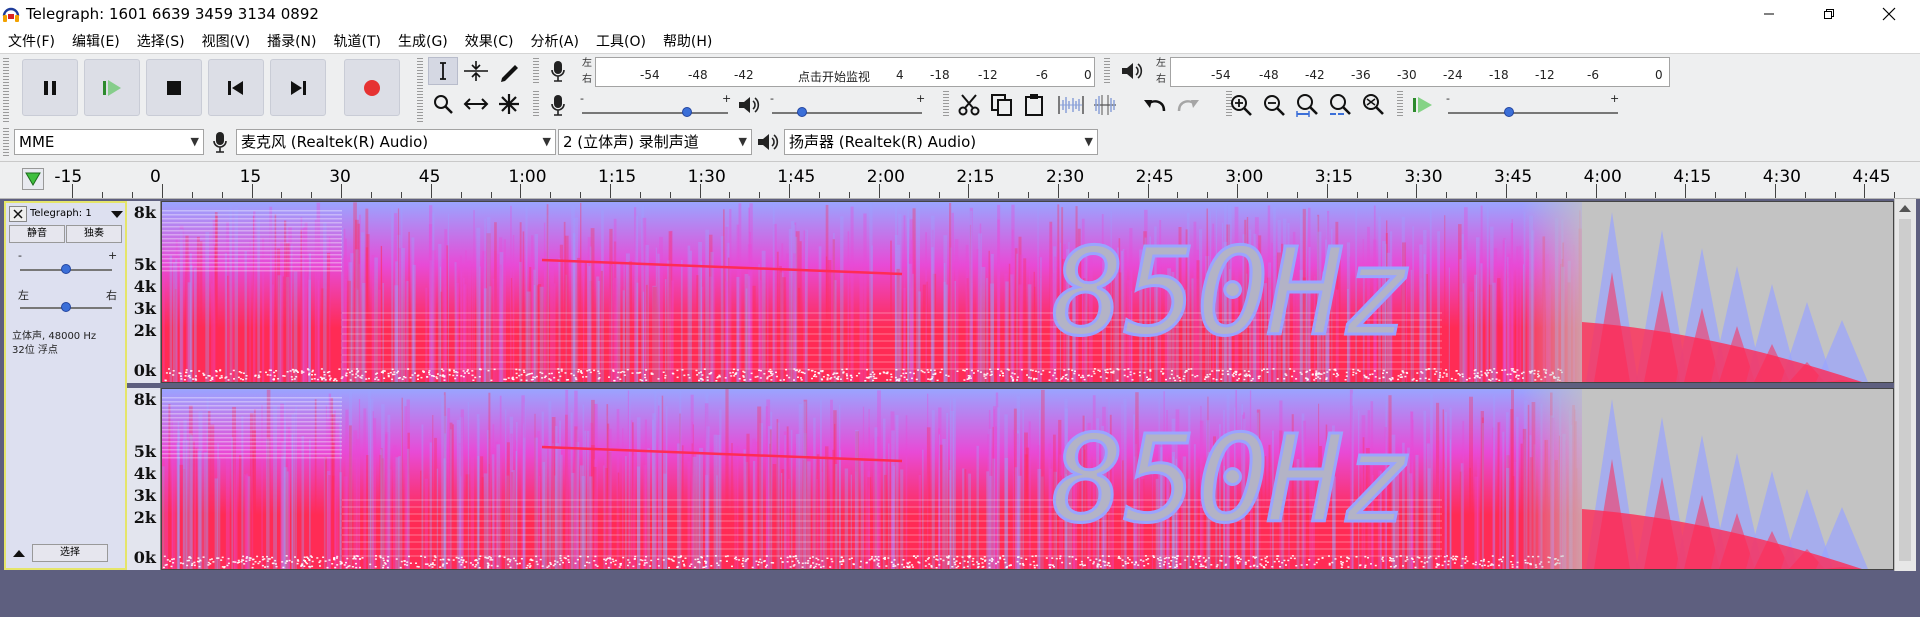 The width and height of the screenshot is (1920, 617). What do you see at coordinates (61, 213) in the screenshot?
I see `track-name: Telegraph: 1` at bounding box center [61, 213].